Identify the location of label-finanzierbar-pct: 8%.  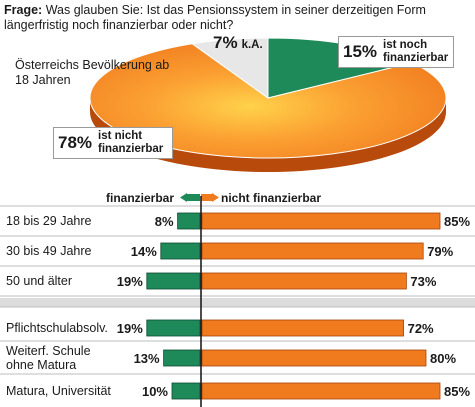
(164, 221).